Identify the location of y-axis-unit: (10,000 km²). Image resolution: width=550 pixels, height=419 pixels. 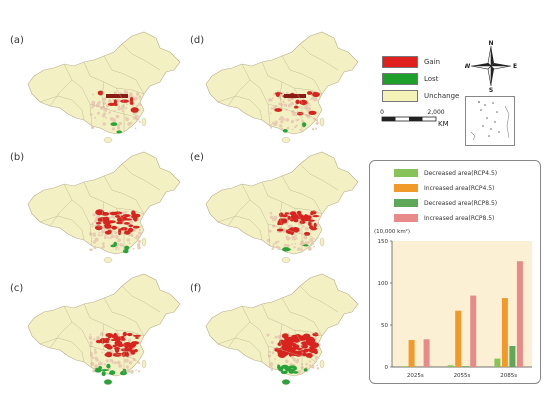
(392, 232).